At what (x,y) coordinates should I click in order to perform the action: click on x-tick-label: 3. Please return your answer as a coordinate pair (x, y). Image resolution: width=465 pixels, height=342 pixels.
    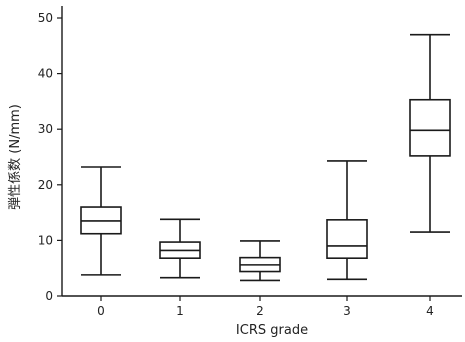
    Looking at the image, I should click on (347, 311).